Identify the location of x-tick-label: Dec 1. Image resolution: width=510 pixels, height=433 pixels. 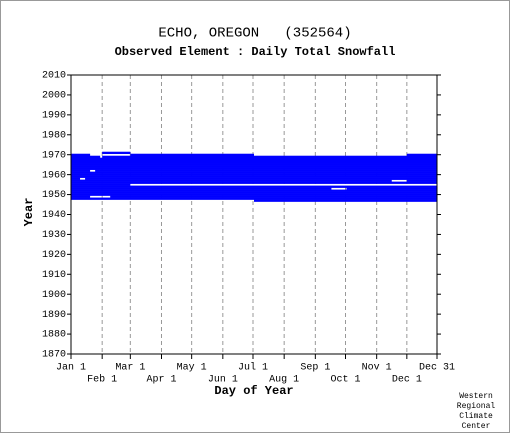
(407, 380).